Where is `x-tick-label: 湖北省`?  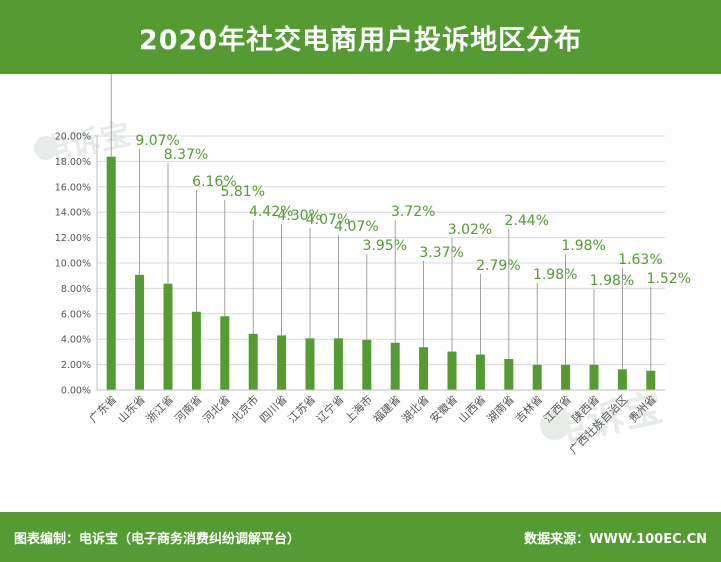
x-tick-label: 湖北省 is located at coordinates (415, 409).